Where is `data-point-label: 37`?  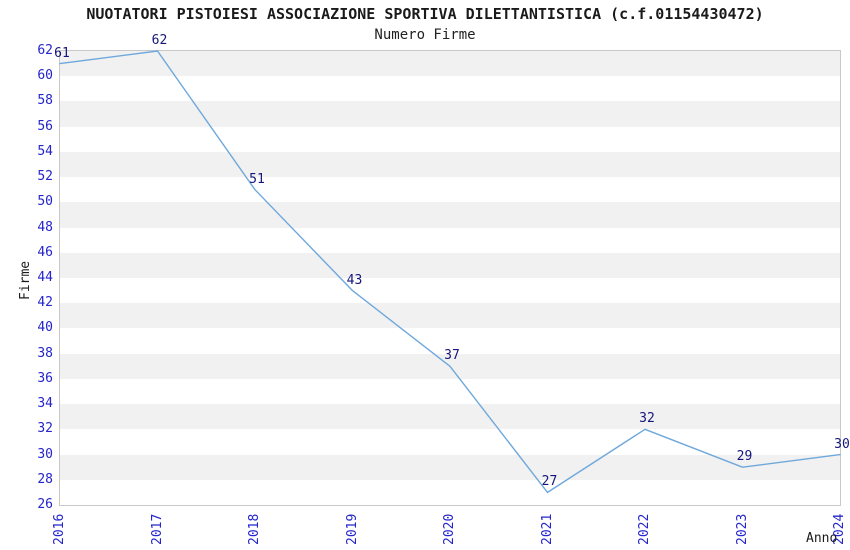
data-point-label: 37 is located at coordinates (452, 356).